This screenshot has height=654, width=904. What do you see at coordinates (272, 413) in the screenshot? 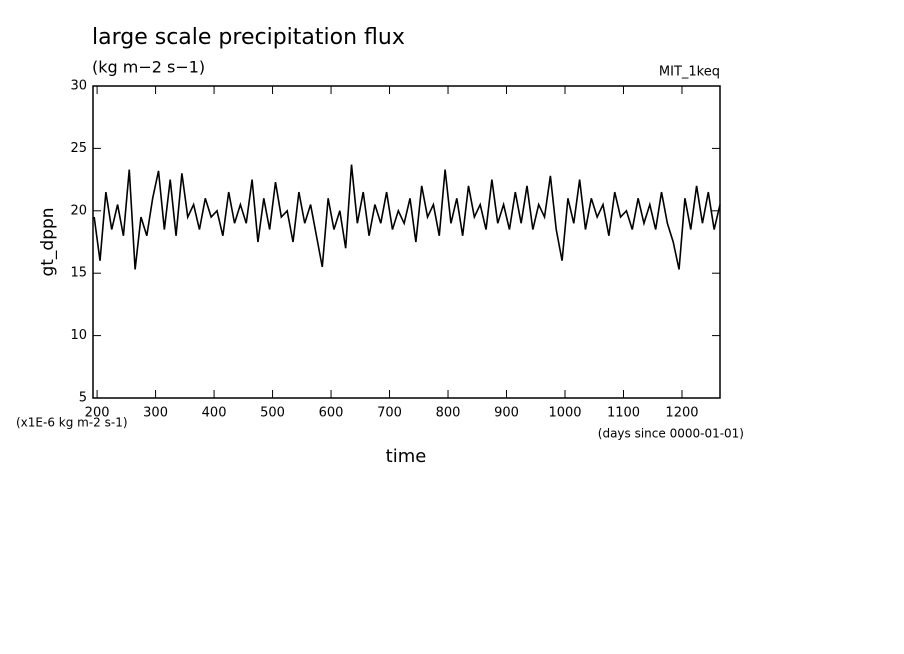
I see `x-tick-label: 500` at bounding box center [272, 413].